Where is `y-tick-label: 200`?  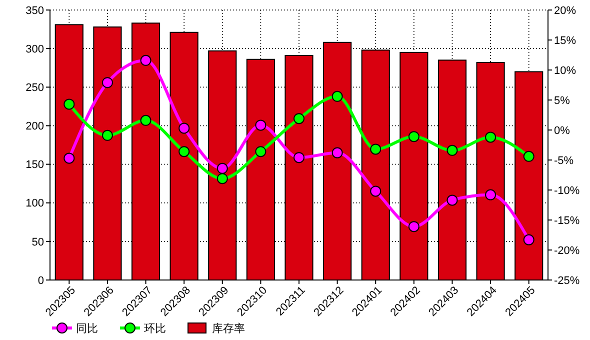
y-tick-label: 200 is located at coordinates (35, 126).